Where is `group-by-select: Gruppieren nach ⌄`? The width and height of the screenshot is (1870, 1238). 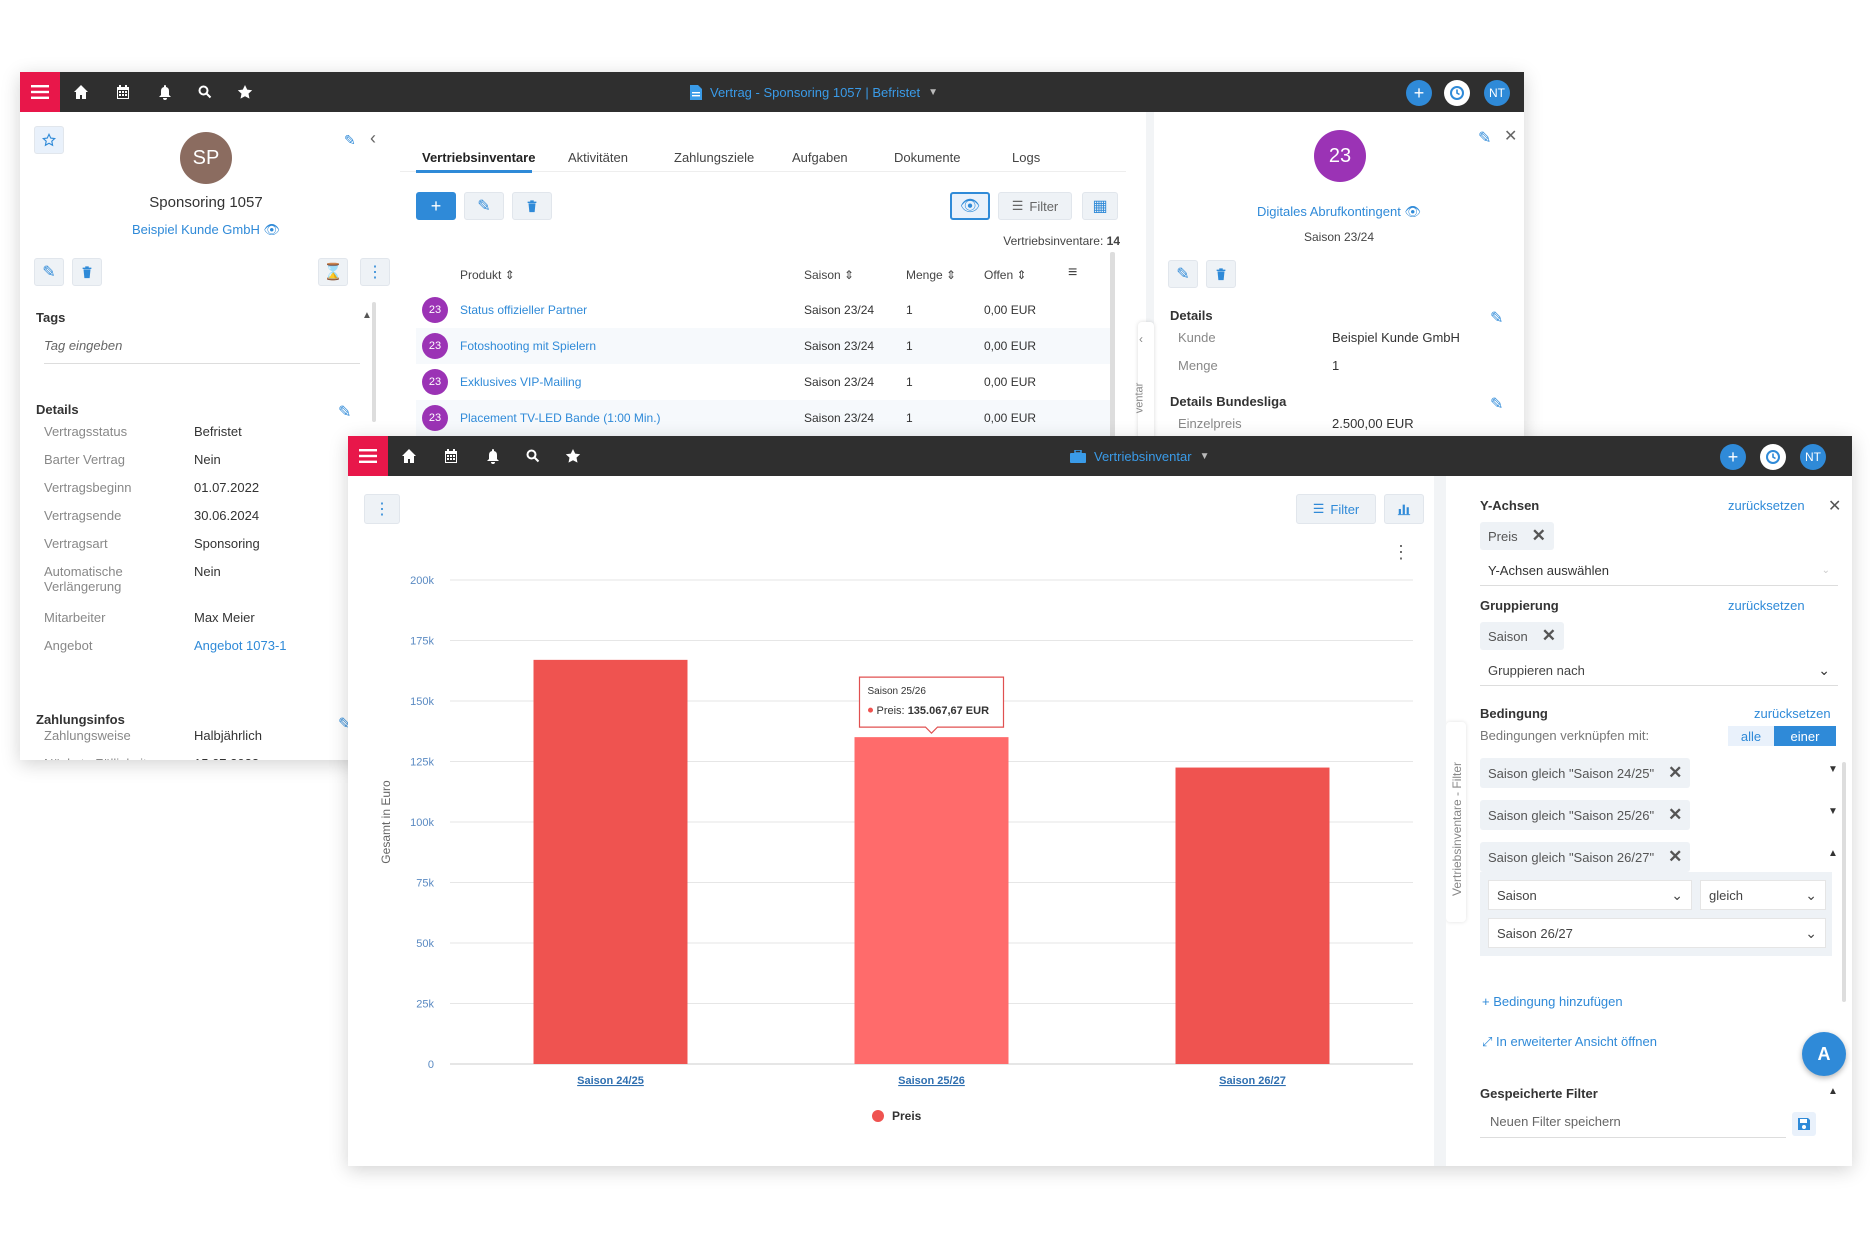 group-by-select: Gruppieren nach ⌄ is located at coordinates (1659, 671).